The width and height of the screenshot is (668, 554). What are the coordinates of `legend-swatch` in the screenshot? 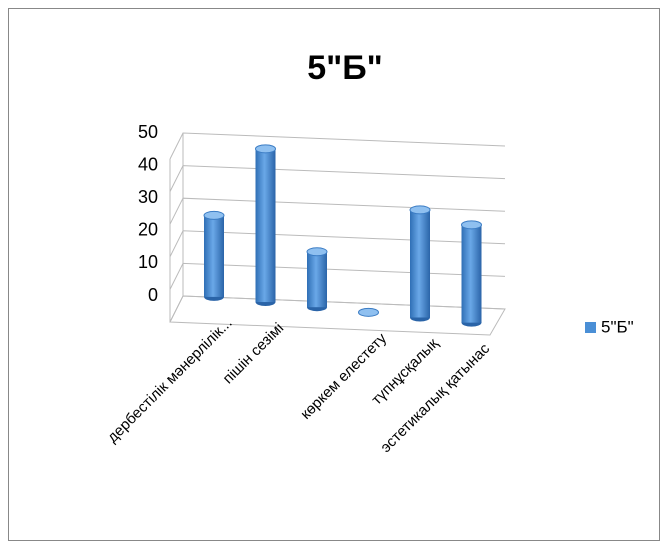 It's located at (590, 327).